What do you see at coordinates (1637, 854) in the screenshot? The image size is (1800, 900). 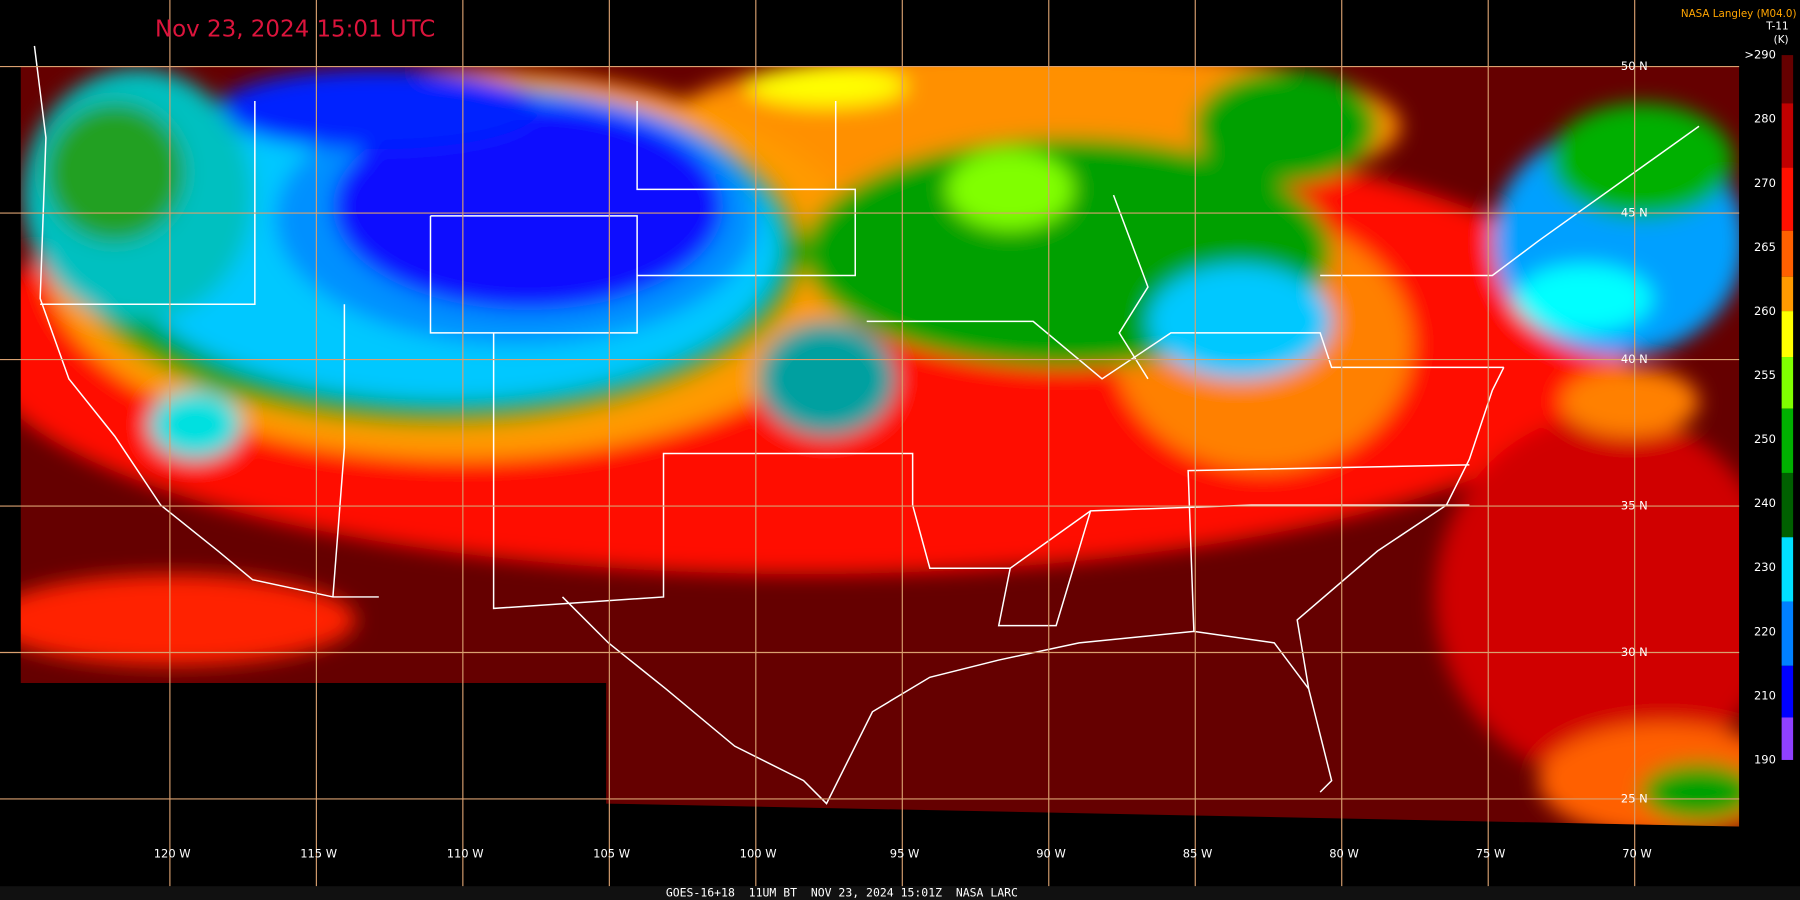 I see `longitude-label: 70 W` at bounding box center [1637, 854].